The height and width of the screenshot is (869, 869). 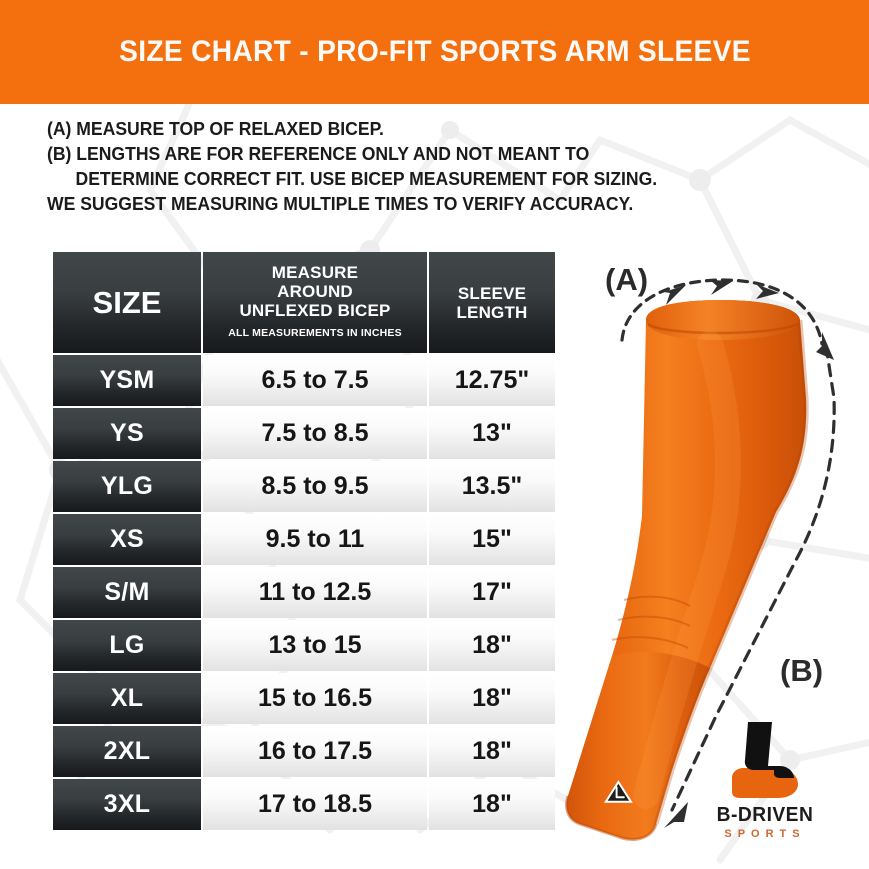 I want to click on table-row: YS 7.5 to 8.5 13", so click(x=304, y=433).